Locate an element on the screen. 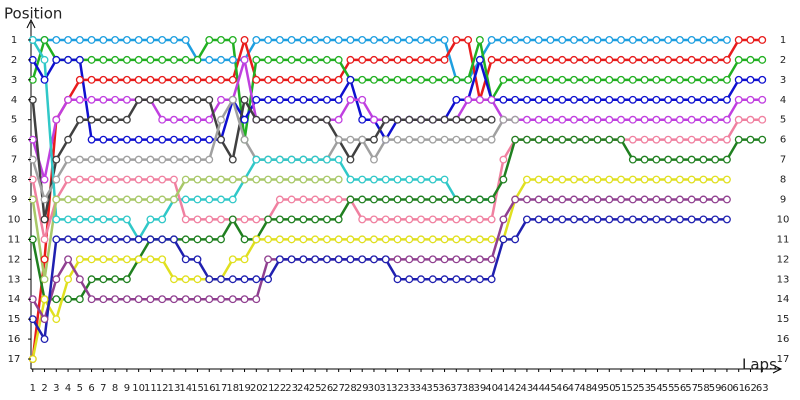 This screenshot has width=800, height=400. x-tick-label: 53 is located at coordinates (644, 388).